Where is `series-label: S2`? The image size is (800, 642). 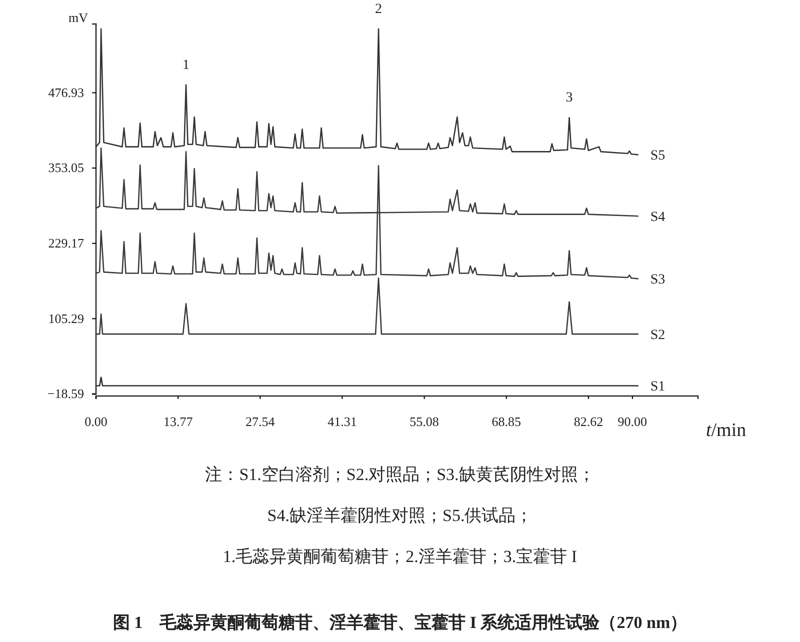 series-label: S2 is located at coordinates (658, 336).